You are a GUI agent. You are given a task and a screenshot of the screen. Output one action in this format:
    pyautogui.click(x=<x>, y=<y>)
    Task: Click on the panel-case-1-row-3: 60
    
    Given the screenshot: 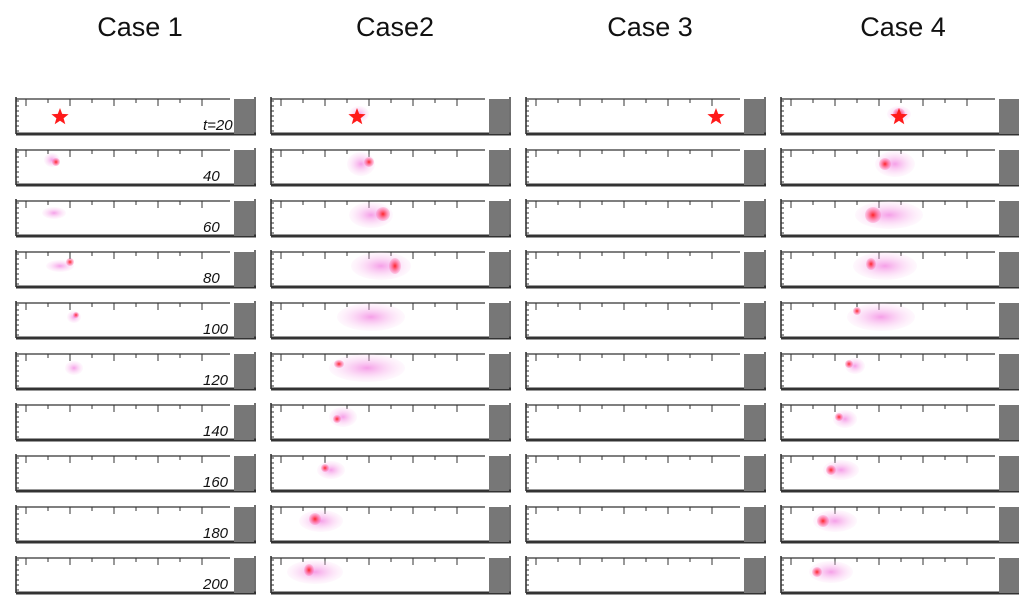 What is the action you would take?
    pyautogui.click(x=135, y=218)
    